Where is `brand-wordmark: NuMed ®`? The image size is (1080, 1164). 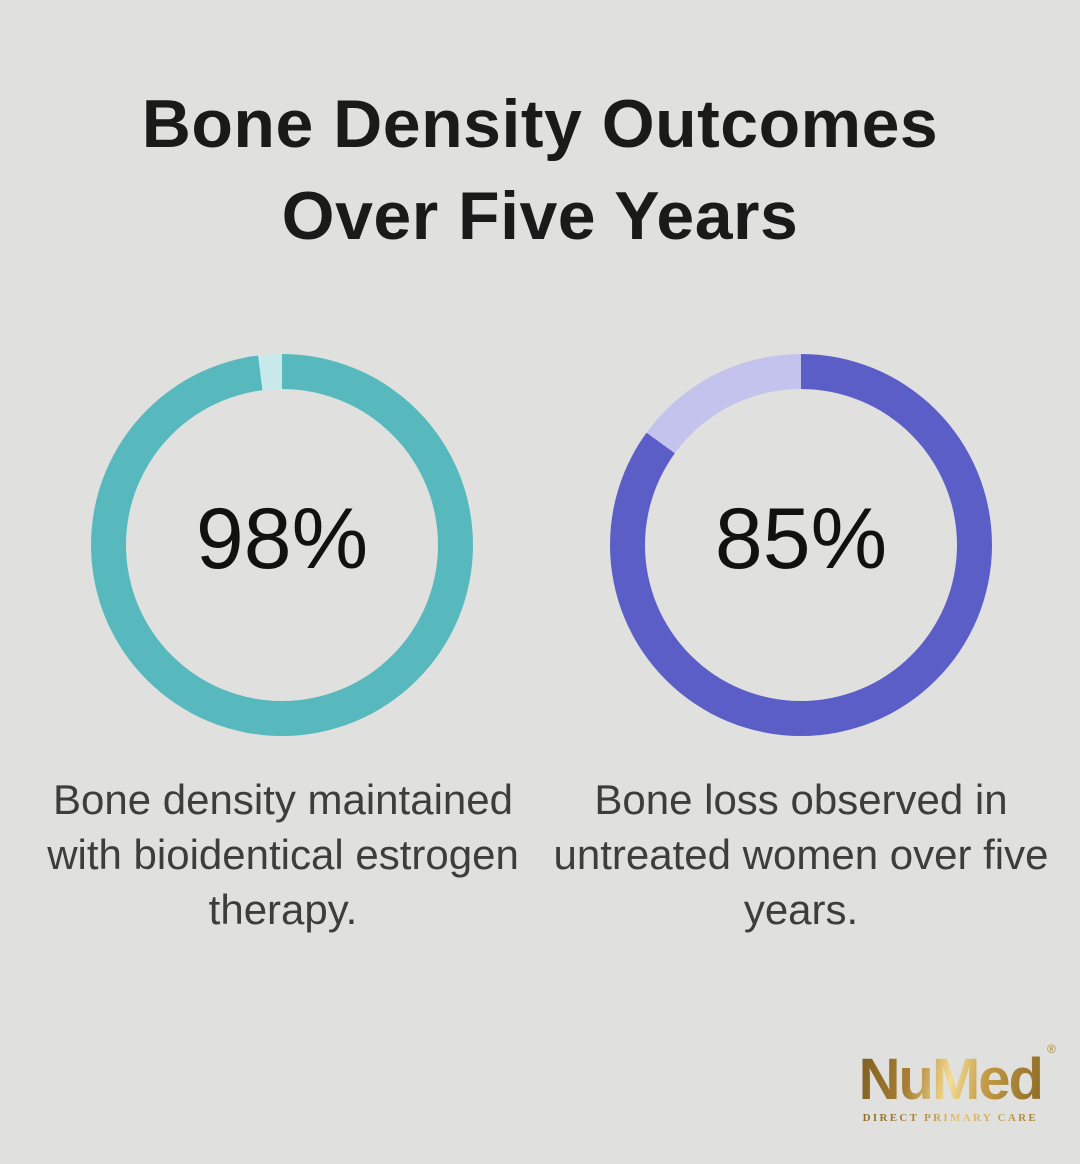
brand-wordmark: NuMed ® is located at coordinates (957, 1076).